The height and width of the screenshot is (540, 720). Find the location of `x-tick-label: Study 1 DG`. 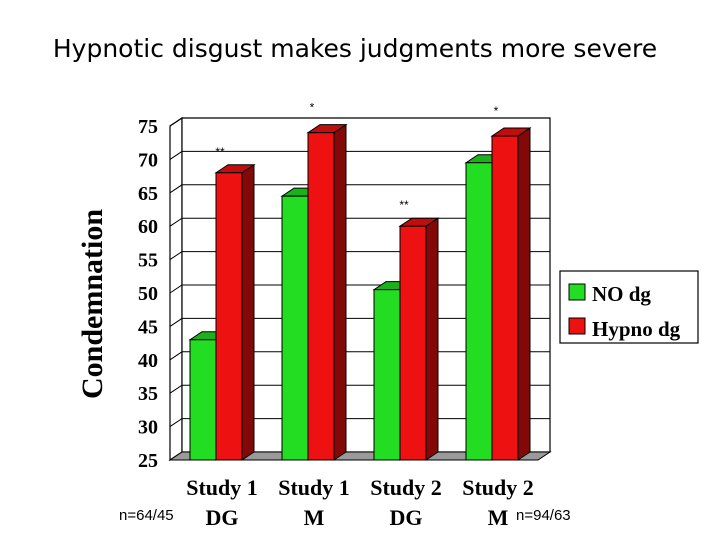

x-tick-label: Study 1 DG is located at coordinates (222, 502).